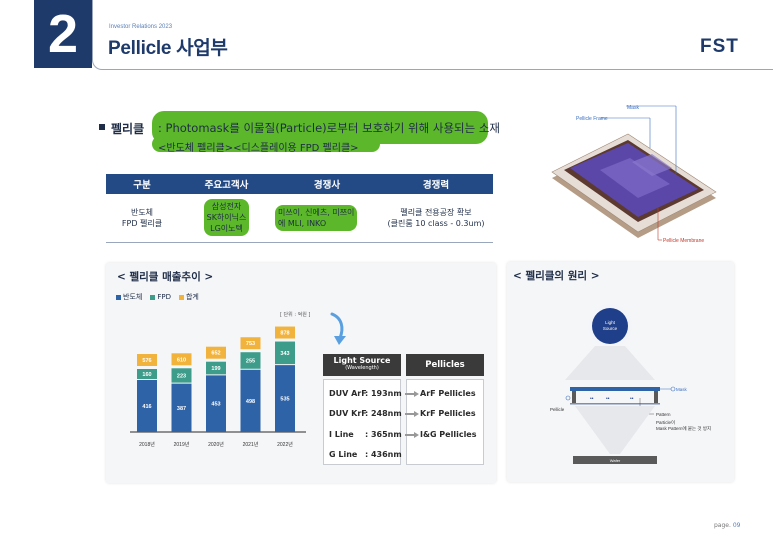 The width and height of the screenshot is (773, 547). I want to click on cell-line: 에 MLI, INKO, so click(302, 223).